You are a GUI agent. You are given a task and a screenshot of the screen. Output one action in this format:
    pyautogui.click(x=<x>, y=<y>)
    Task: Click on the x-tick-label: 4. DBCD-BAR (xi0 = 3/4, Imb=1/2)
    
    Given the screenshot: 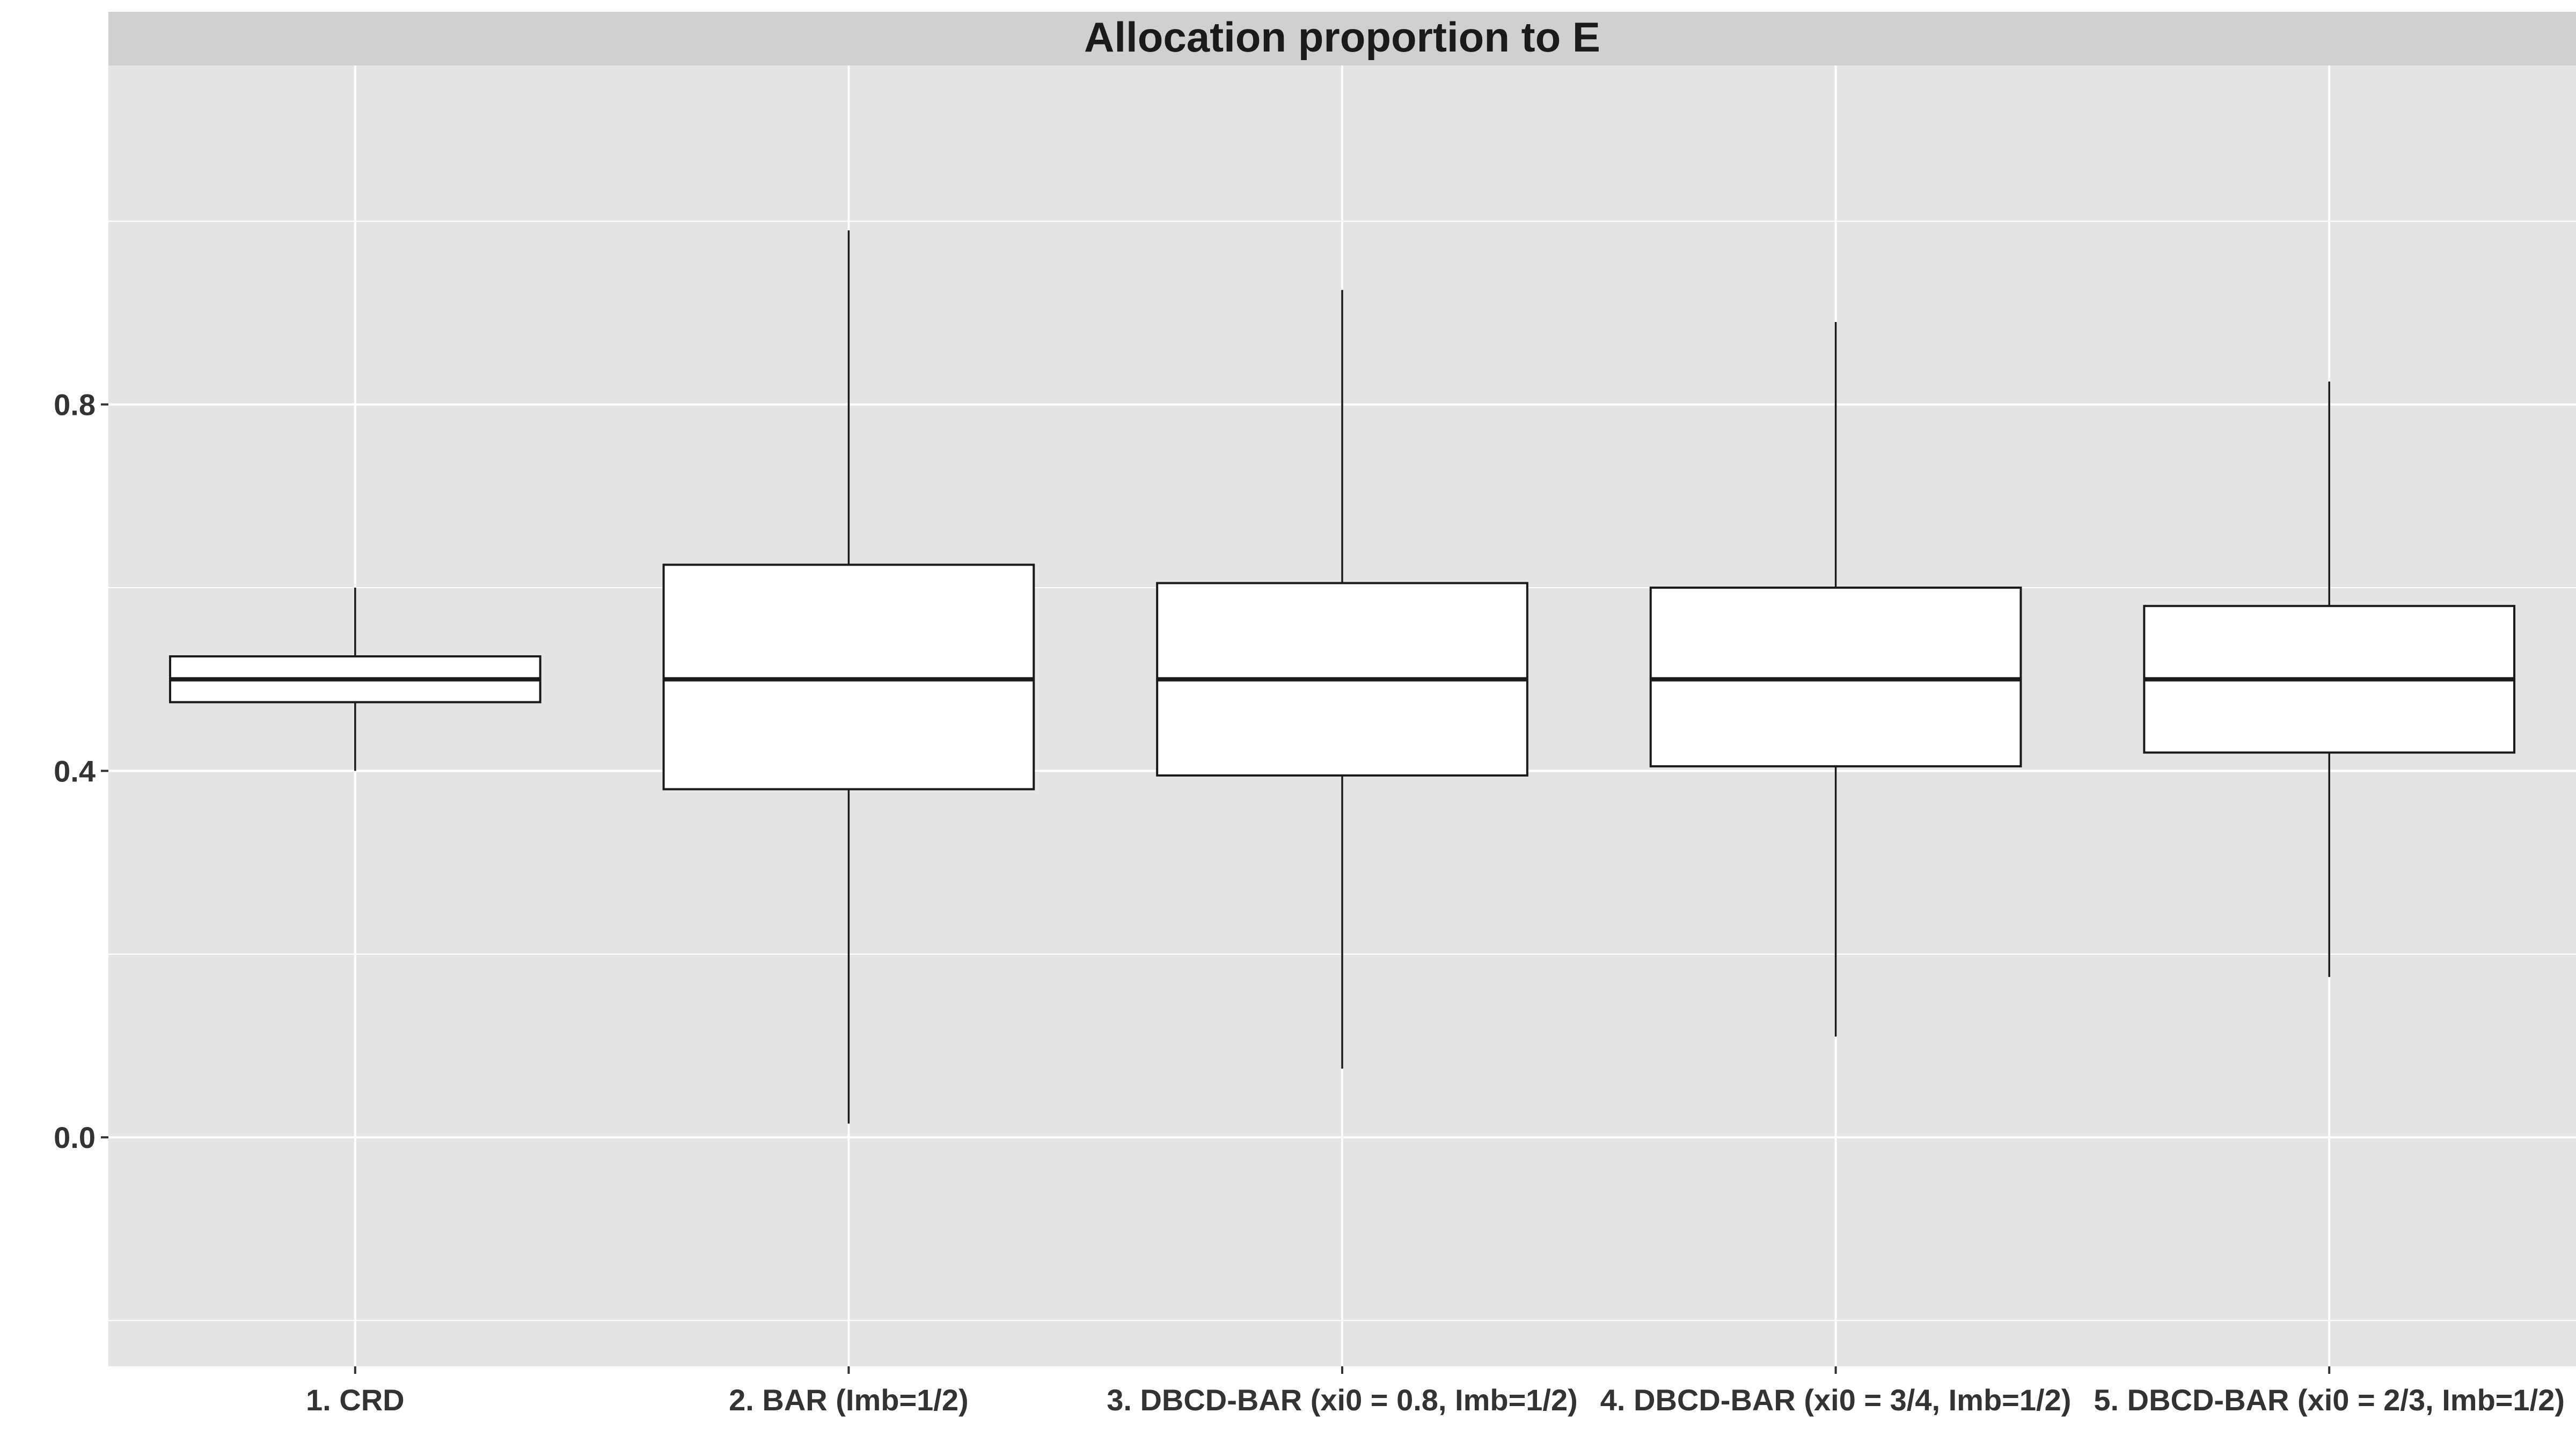 What is the action you would take?
    pyautogui.click(x=1836, y=1400)
    